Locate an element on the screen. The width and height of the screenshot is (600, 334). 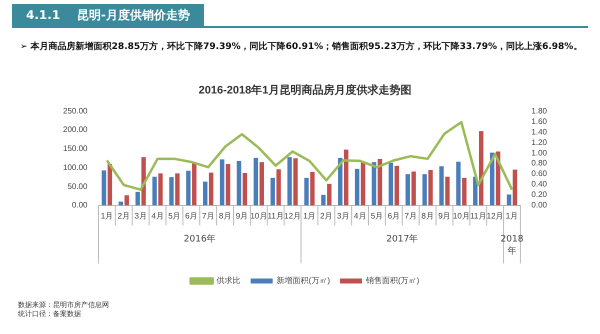
text: 2018年 is located at coordinates (512, 245).